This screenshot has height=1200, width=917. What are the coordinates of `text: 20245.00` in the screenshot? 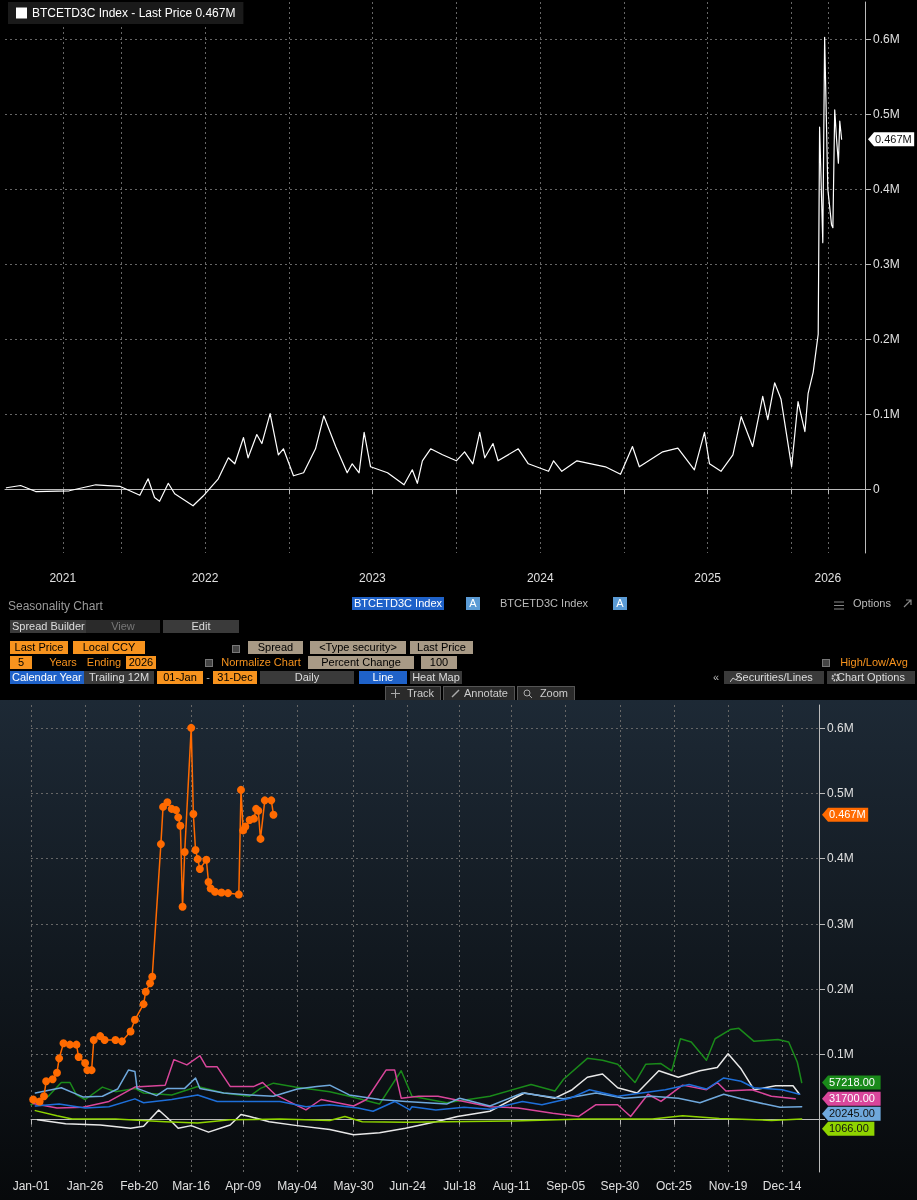 It's located at (852, 1113).